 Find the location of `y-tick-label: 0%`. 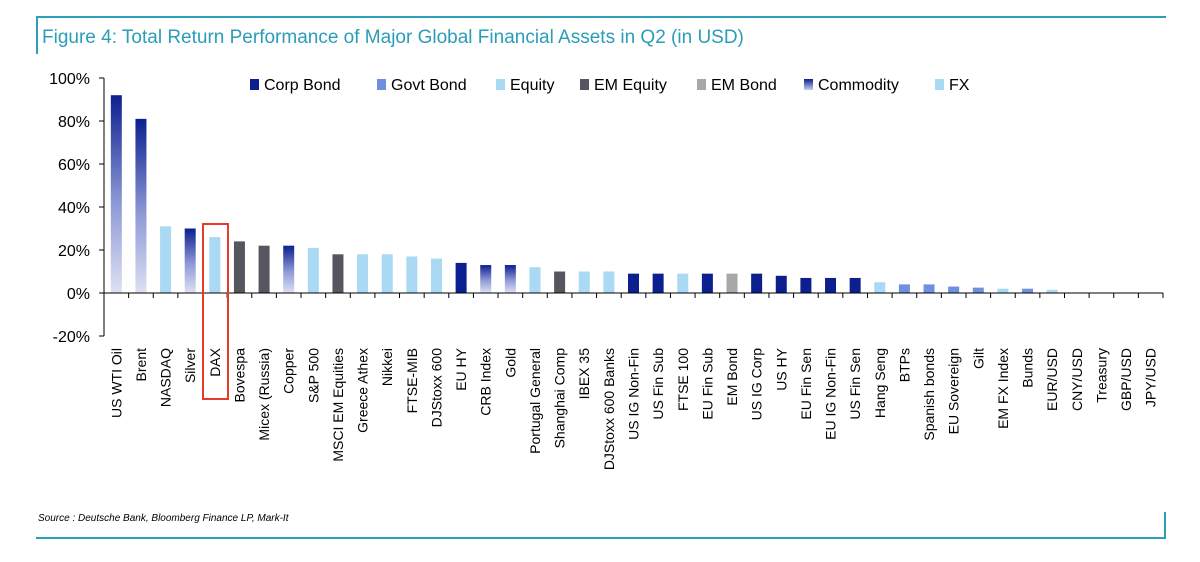

y-tick-label: 0% is located at coordinates (78, 294).